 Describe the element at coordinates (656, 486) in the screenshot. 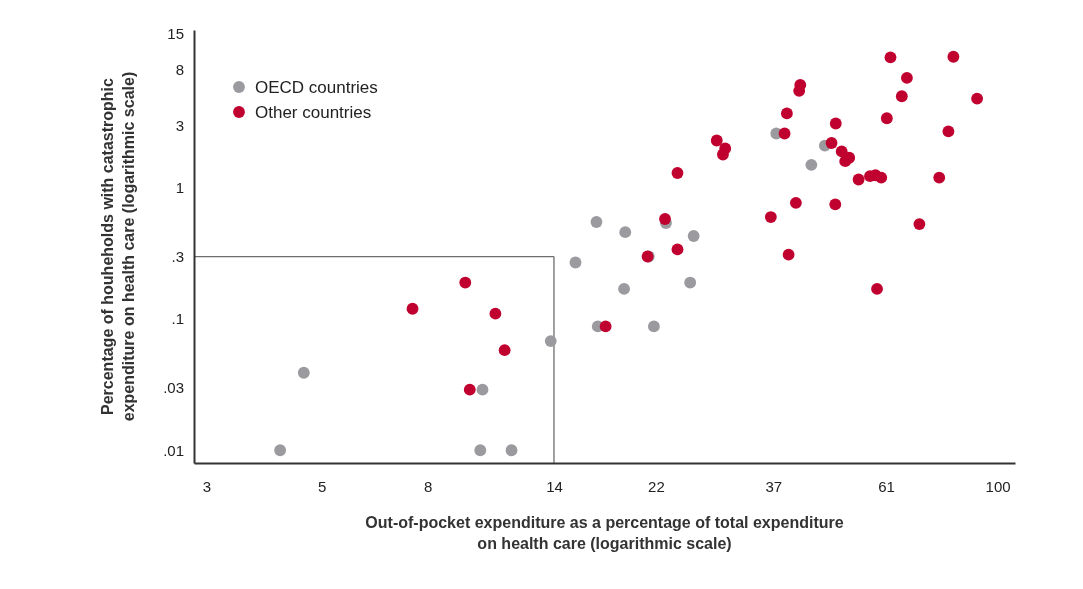

I see `x-tick-label: 22` at that location.